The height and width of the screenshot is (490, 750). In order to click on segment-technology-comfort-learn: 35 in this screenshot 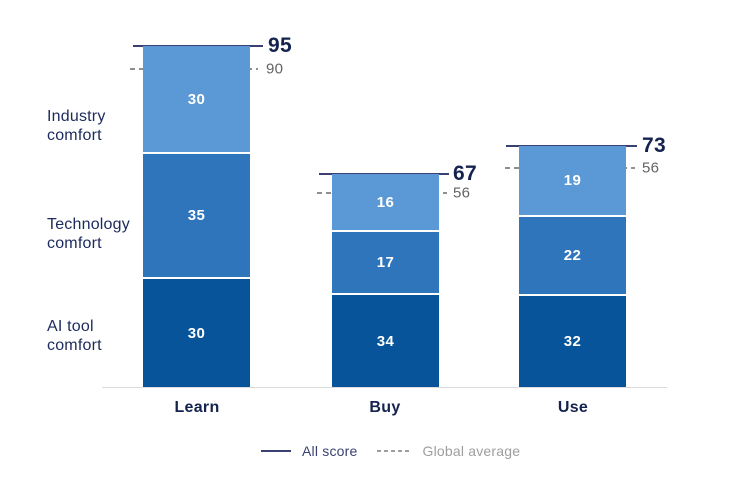, I will do `click(196, 215)`.